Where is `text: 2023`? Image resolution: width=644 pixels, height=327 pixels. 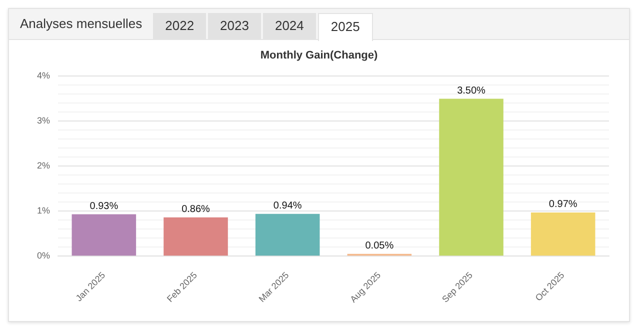
text: 2023 is located at coordinates (234, 26).